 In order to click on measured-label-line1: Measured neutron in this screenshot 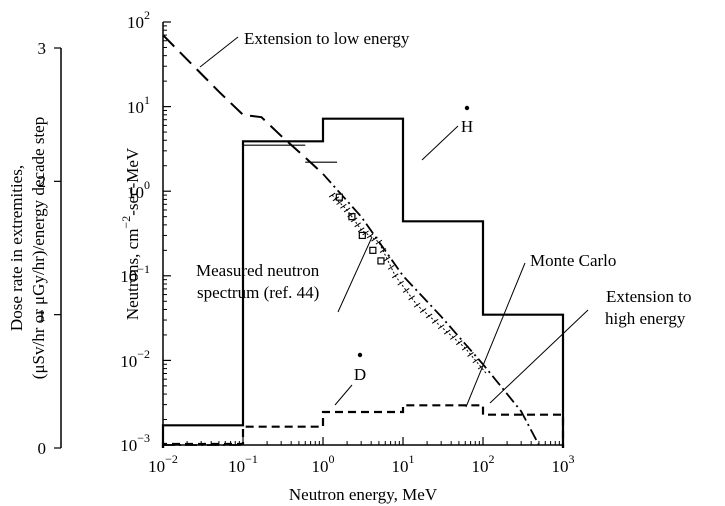, I will do `click(258, 270)`.